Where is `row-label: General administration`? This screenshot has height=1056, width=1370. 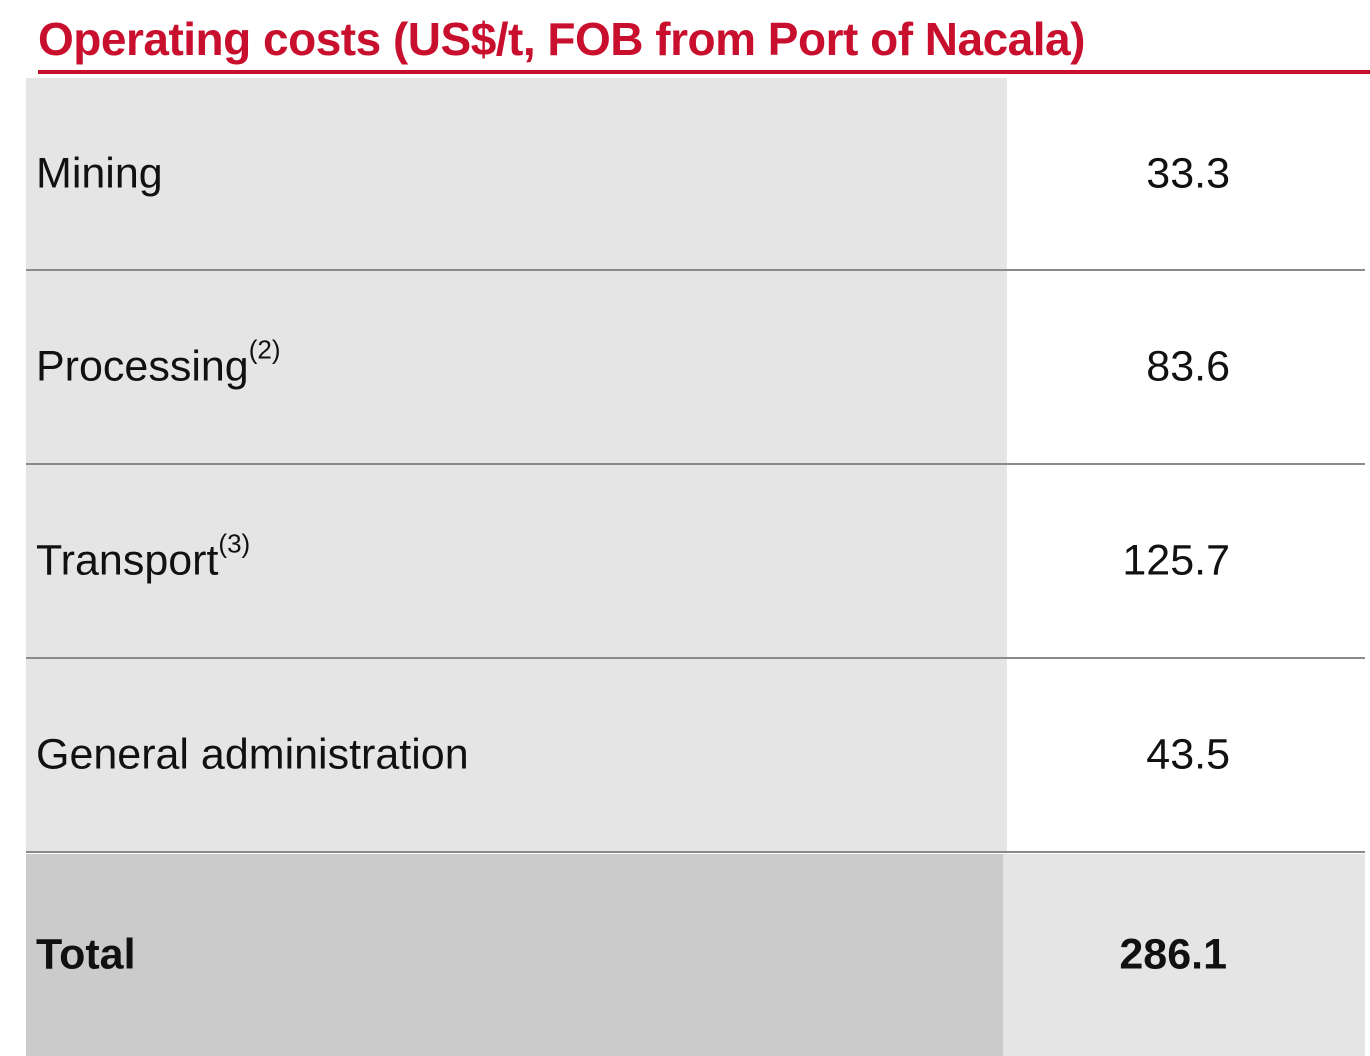
row-label: General administration is located at coordinates (252, 755).